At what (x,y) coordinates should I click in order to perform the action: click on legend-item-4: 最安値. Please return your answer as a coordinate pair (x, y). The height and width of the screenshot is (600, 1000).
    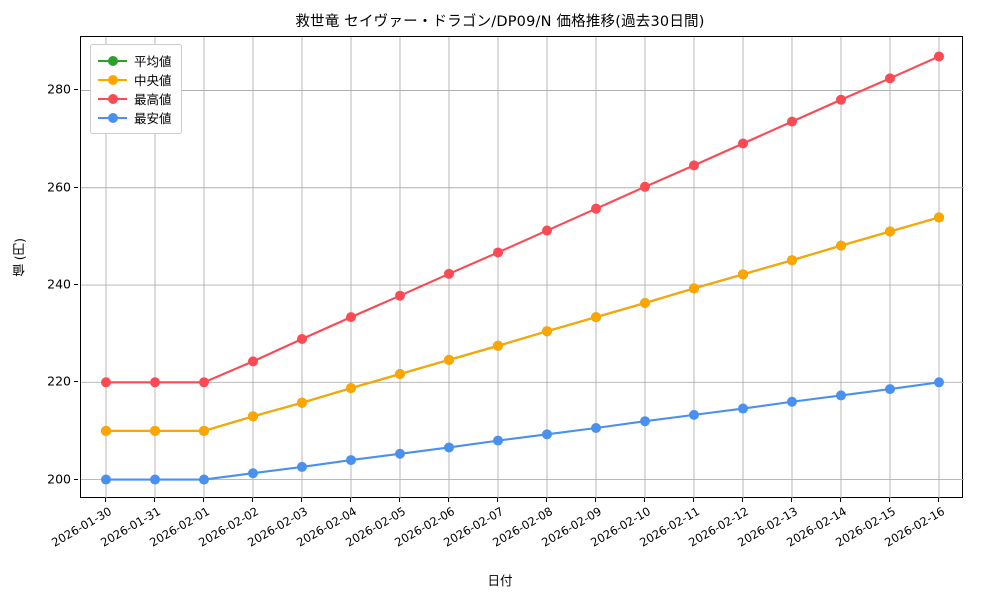
    Looking at the image, I should click on (135, 117).